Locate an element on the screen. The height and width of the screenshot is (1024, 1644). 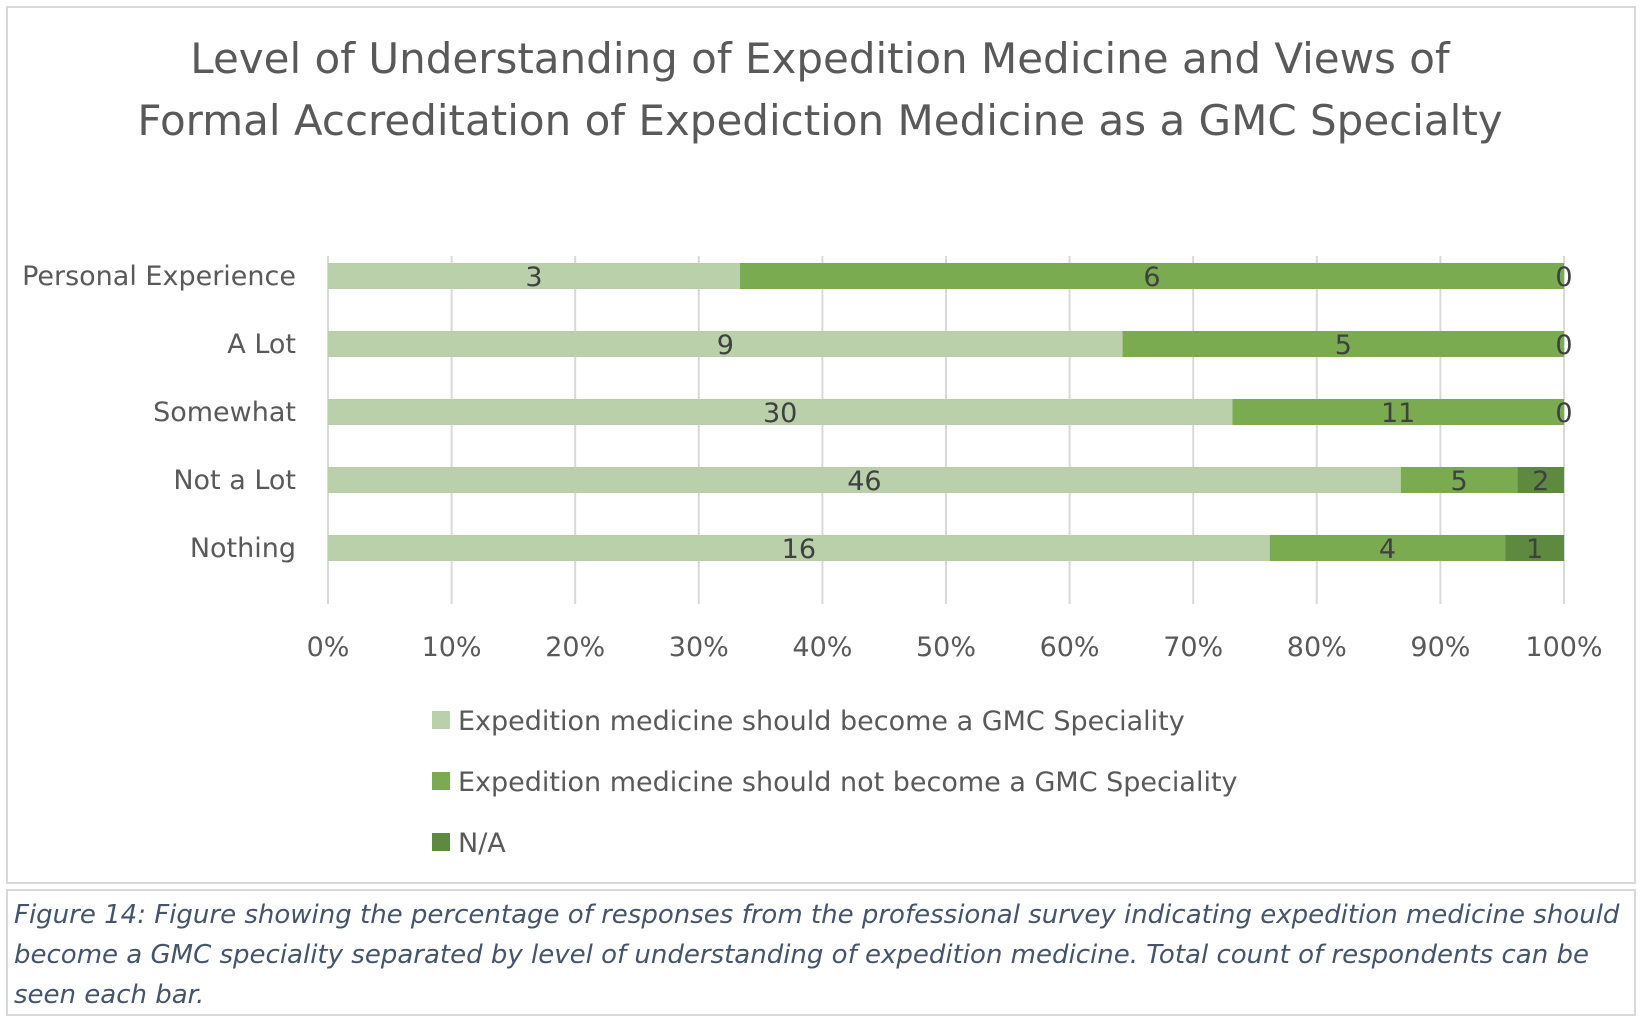
category-label: Not a Lot is located at coordinates (234, 480).